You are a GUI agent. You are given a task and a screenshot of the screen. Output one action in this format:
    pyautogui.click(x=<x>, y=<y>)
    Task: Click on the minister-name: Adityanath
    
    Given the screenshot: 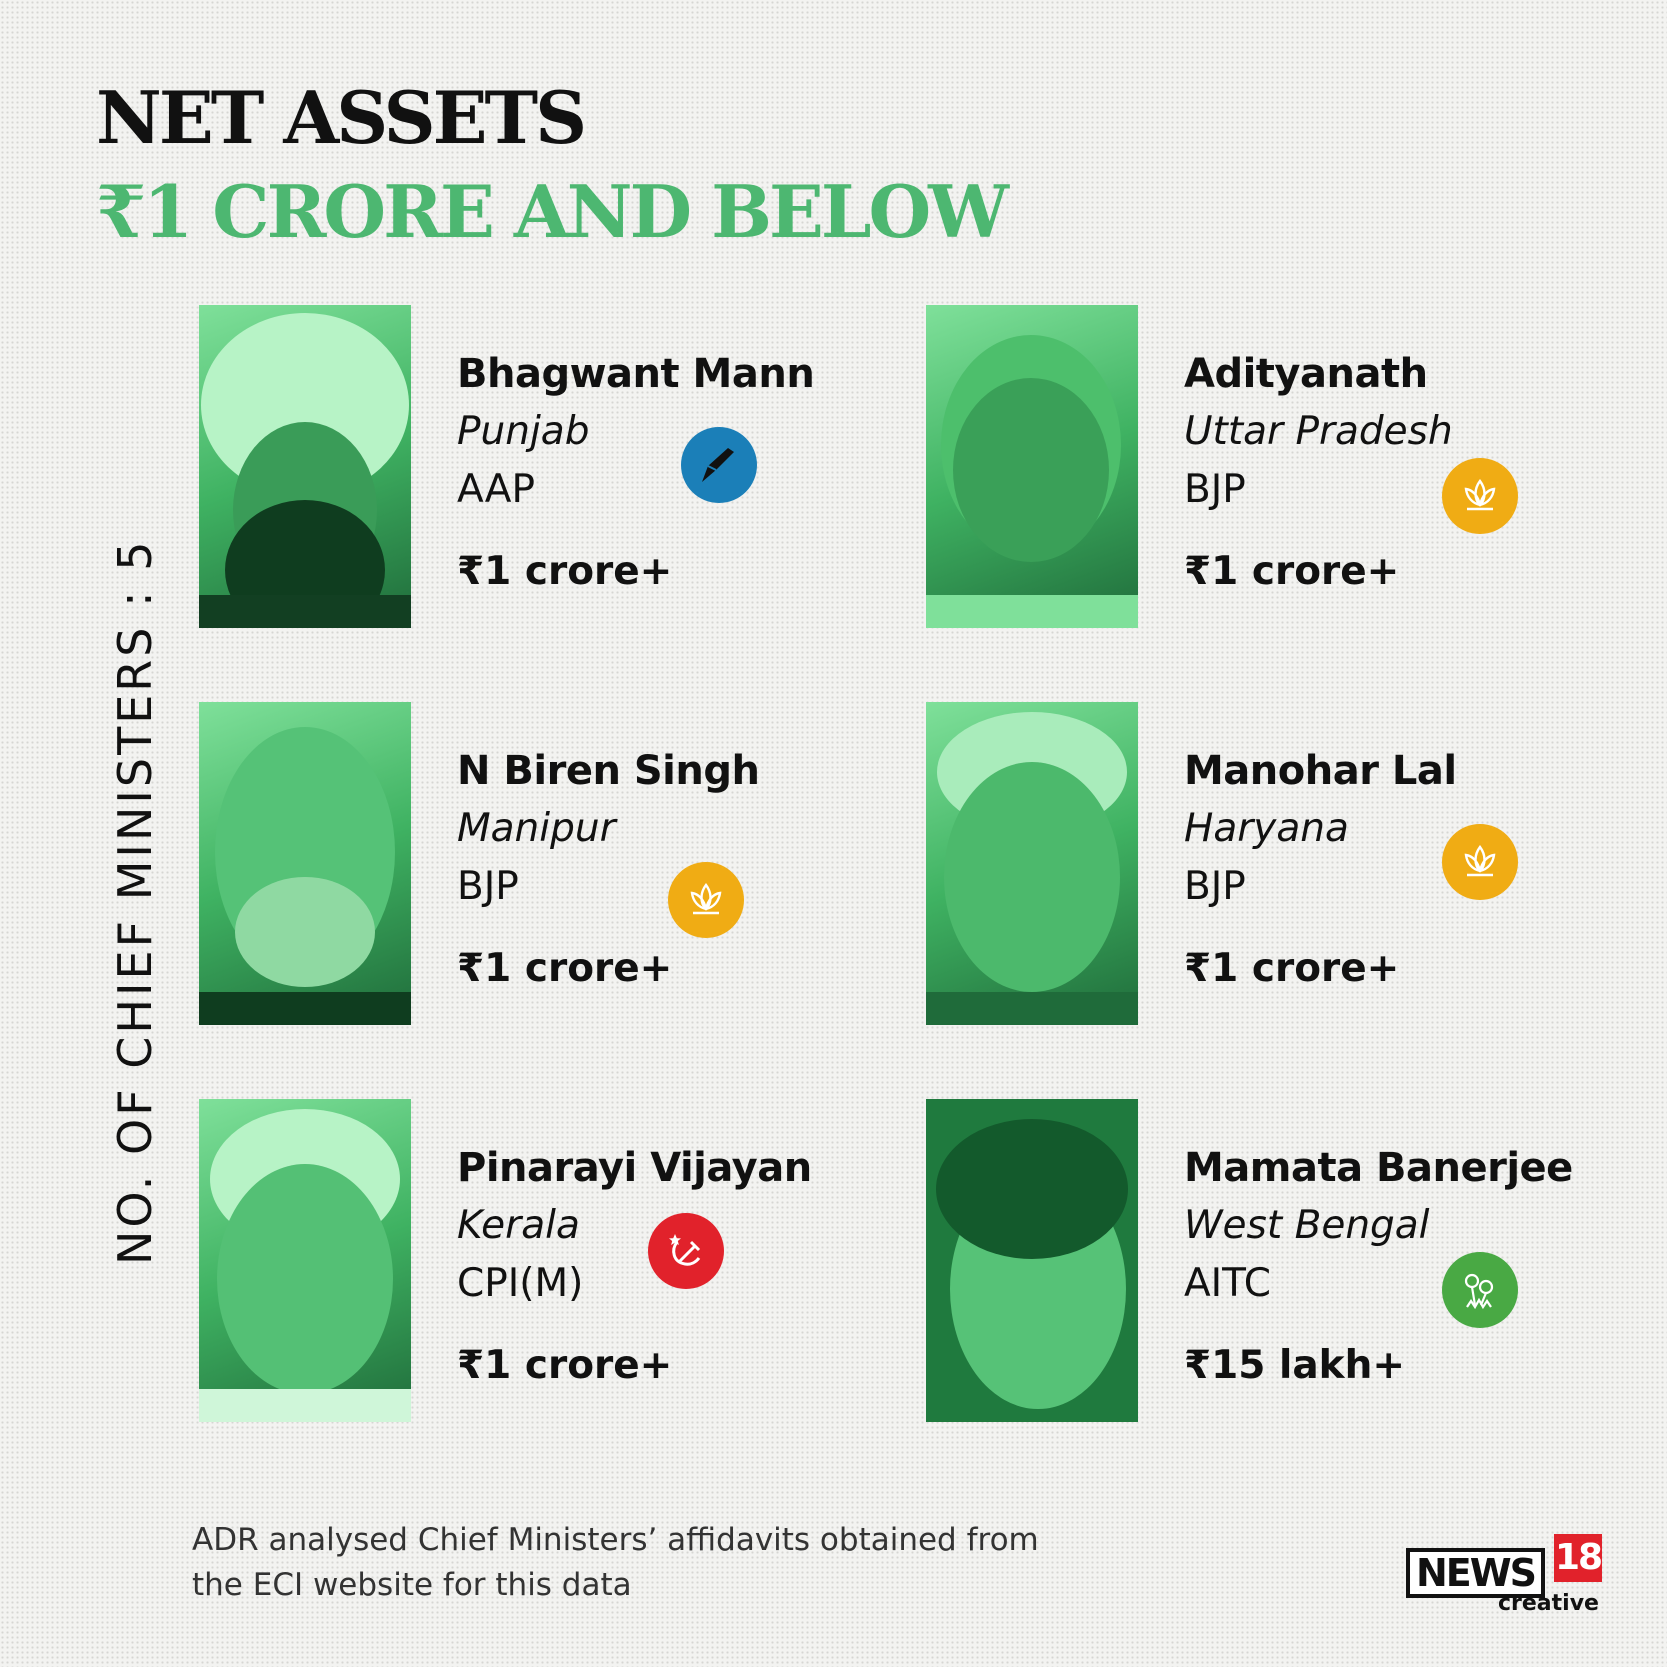 What is the action you would take?
    pyautogui.click(x=1306, y=374)
    